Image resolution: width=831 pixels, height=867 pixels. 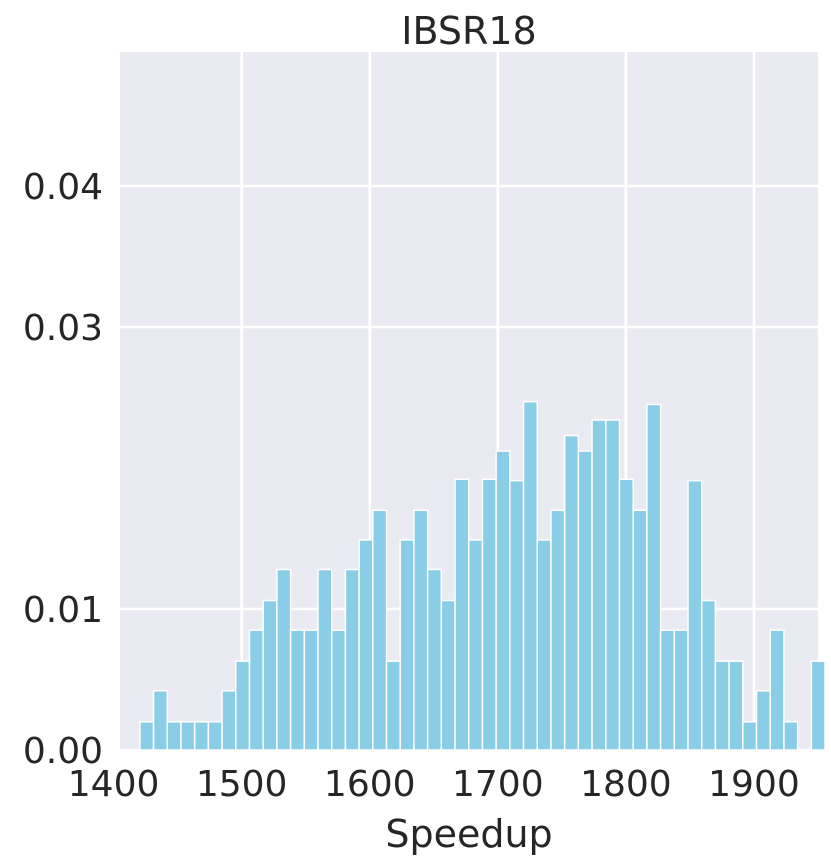 I want to click on y-tick-label: 0.01, so click(x=63, y=610).